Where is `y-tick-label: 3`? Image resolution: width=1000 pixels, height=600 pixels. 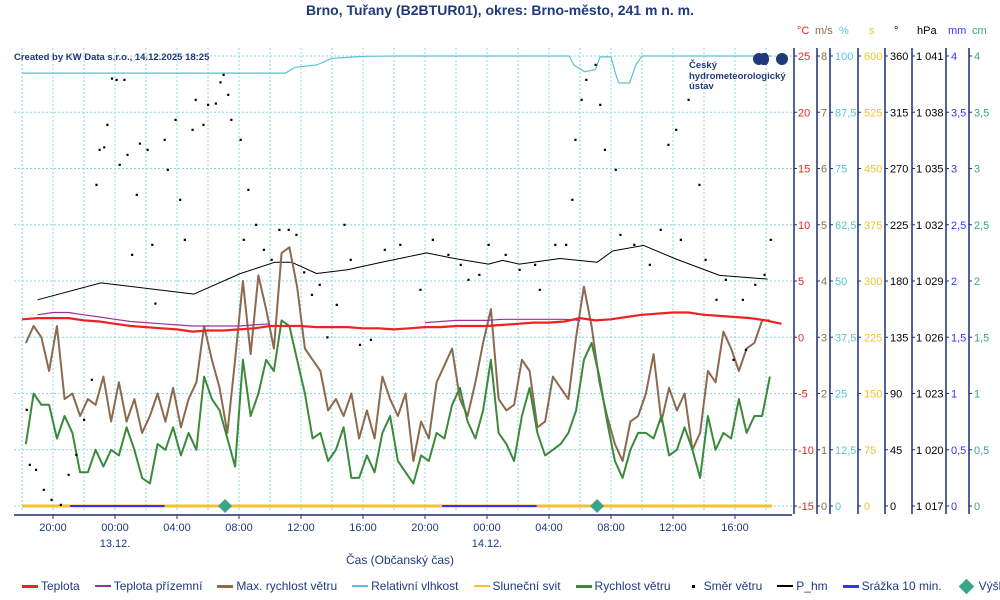 y-tick-label: 3 is located at coordinates (977, 170).